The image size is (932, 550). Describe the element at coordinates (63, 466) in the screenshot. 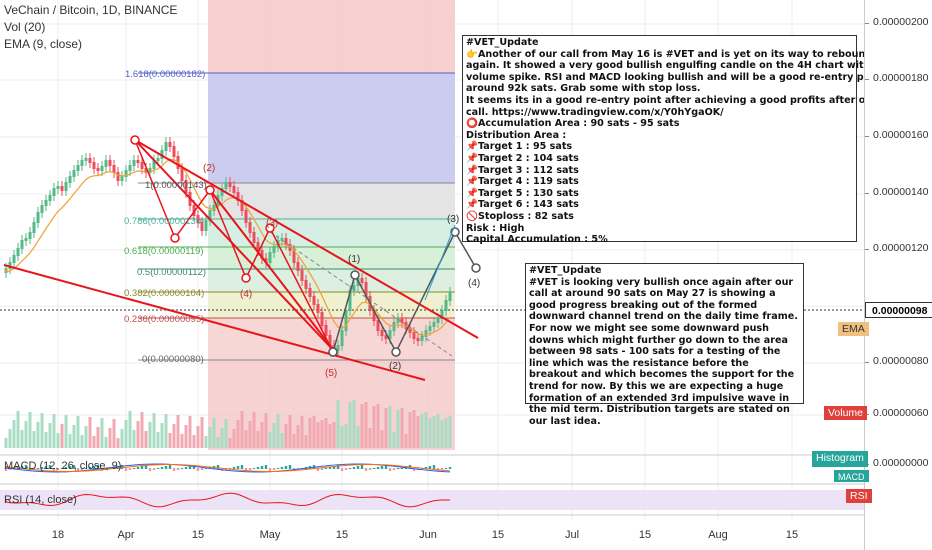

I see `macd-indicator-label: MACD (12, 26, close, 9)` at that location.